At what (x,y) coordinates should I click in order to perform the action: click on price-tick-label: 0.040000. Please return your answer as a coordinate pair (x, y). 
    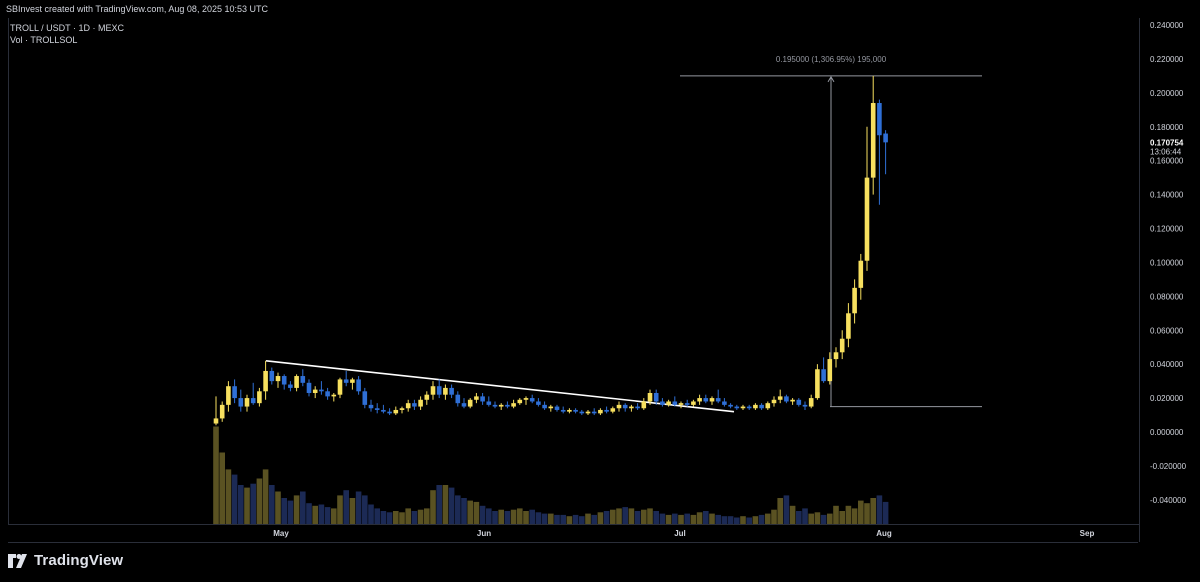
    Looking at the image, I should click on (1167, 364).